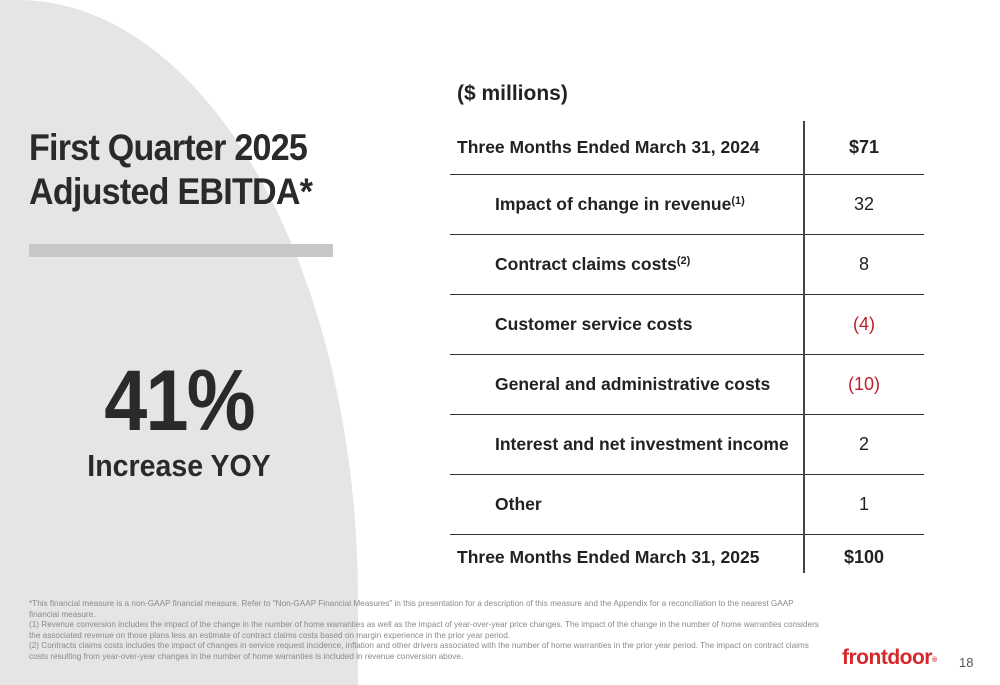 The image size is (1000, 685). What do you see at coordinates (171, 191) in the screenshot?
I see `title-line-2: Adjusted EBITDA*` at bounding box center [171, 191].